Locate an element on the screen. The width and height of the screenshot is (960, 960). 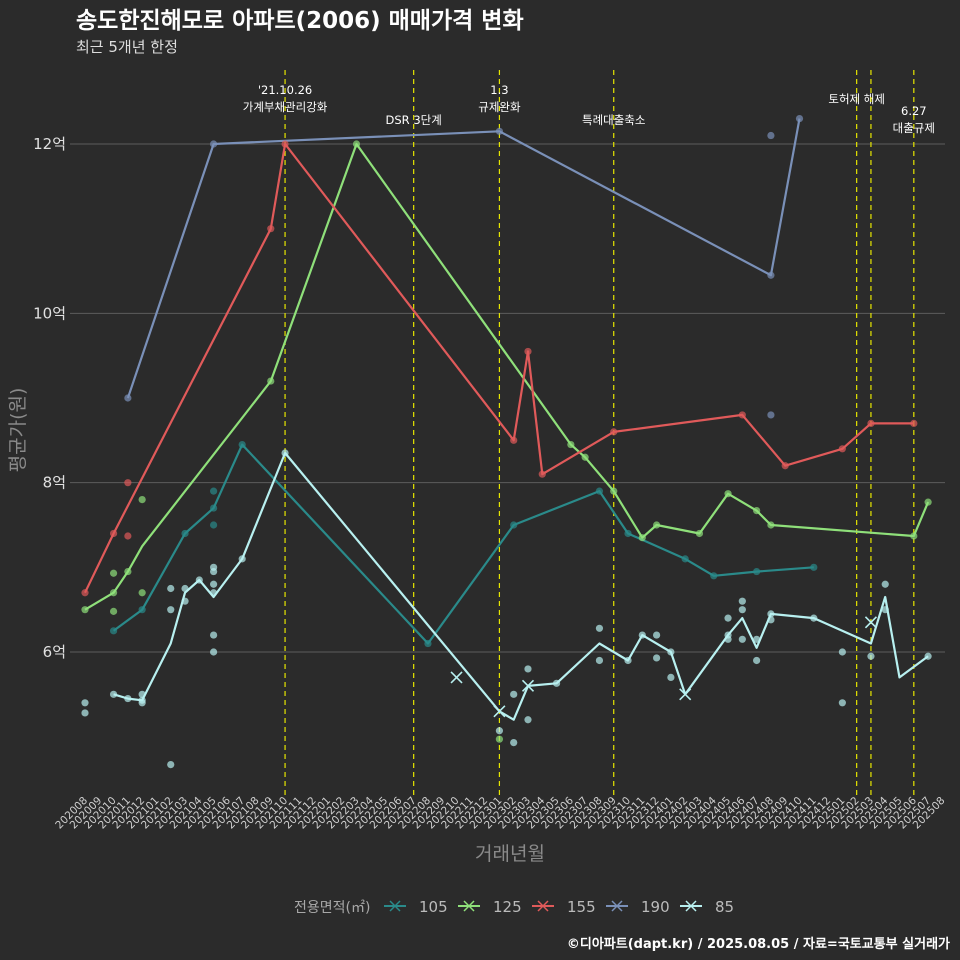
x-axis-label: 거래년월 is located at coordinates (510, 854).